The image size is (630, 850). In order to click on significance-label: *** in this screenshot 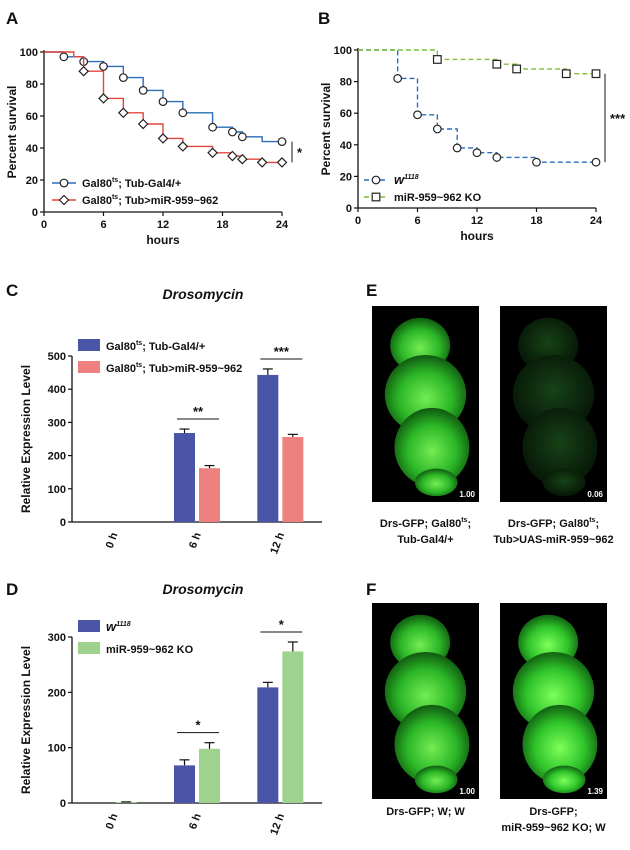, I will do `click(618, 118)`.